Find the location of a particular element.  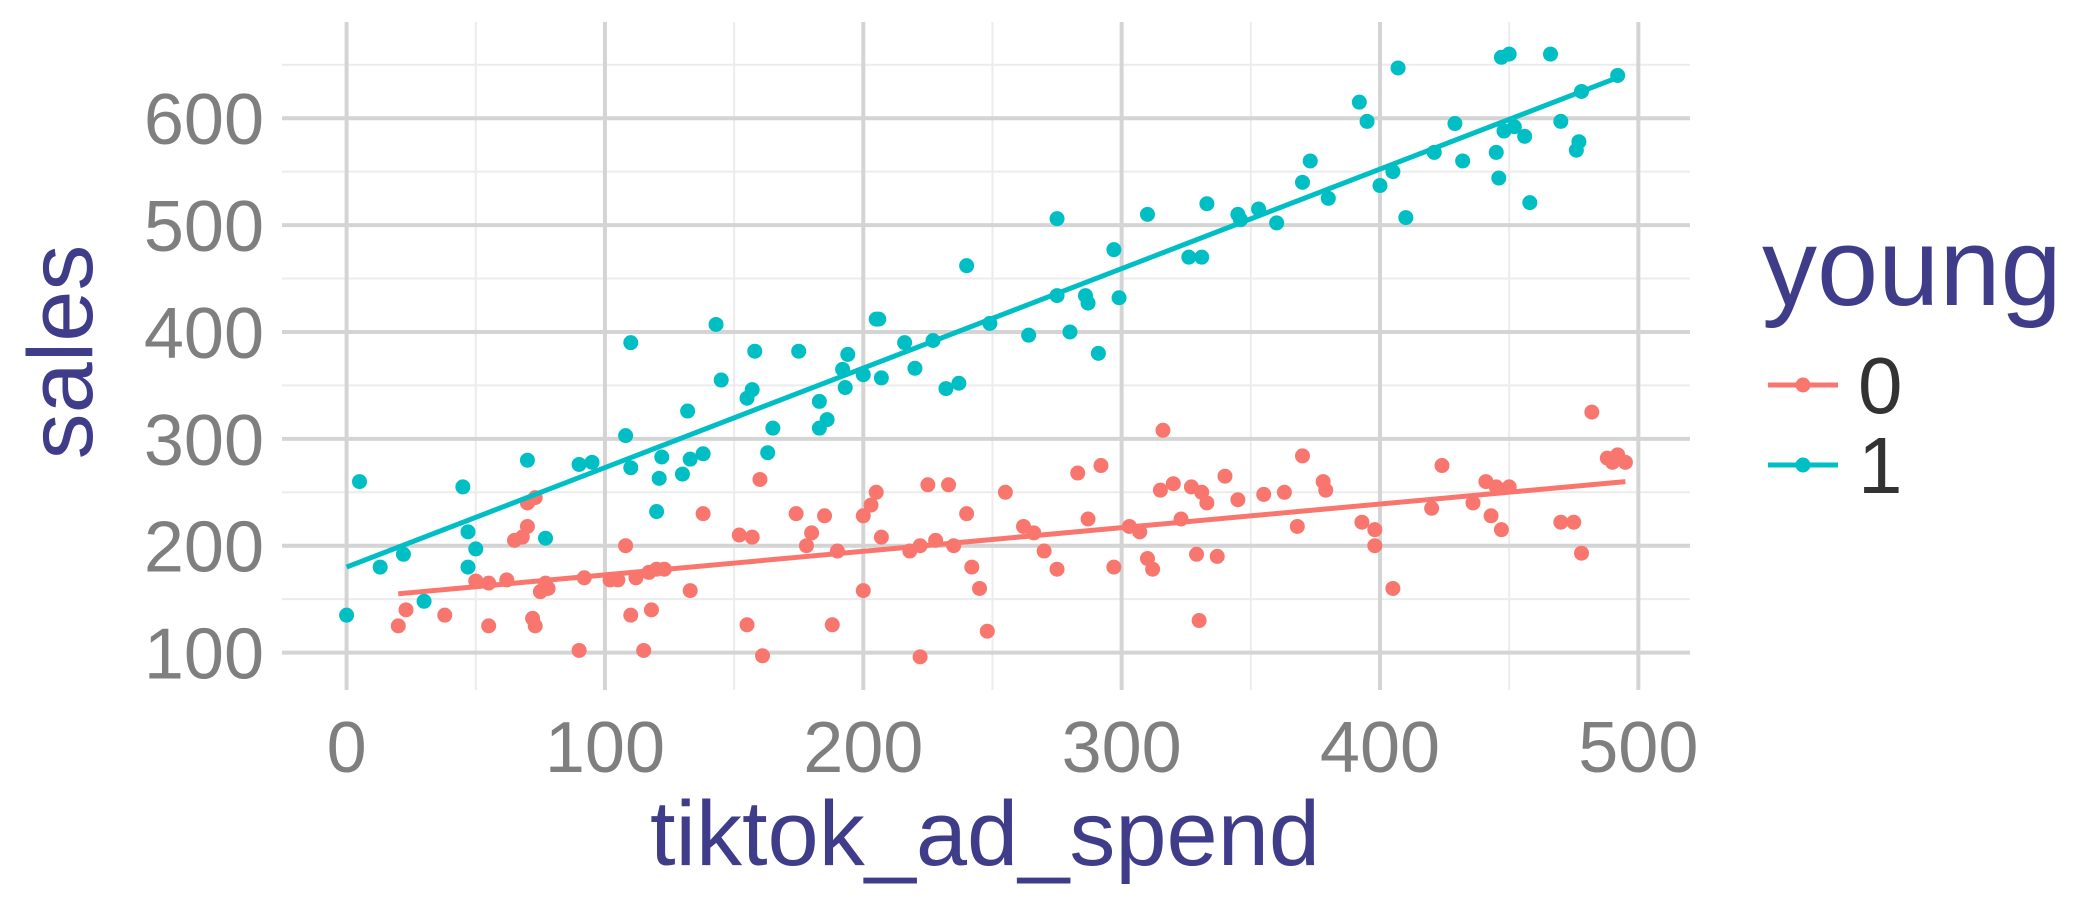

y-tick-label: 100 is located at coordinates (204, 655).